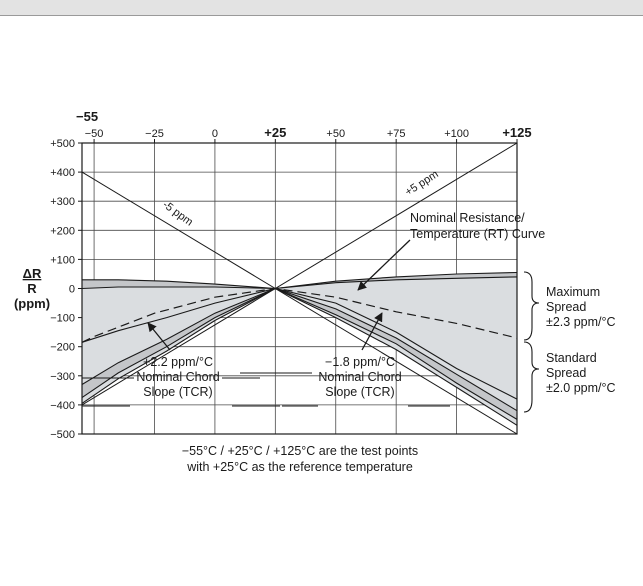 This screenshot has width=643, height=586. What do you see at coordinates (62, 435) in the screenshot?
I see `y-tick-label: −500` at bounding box center [62, 435].